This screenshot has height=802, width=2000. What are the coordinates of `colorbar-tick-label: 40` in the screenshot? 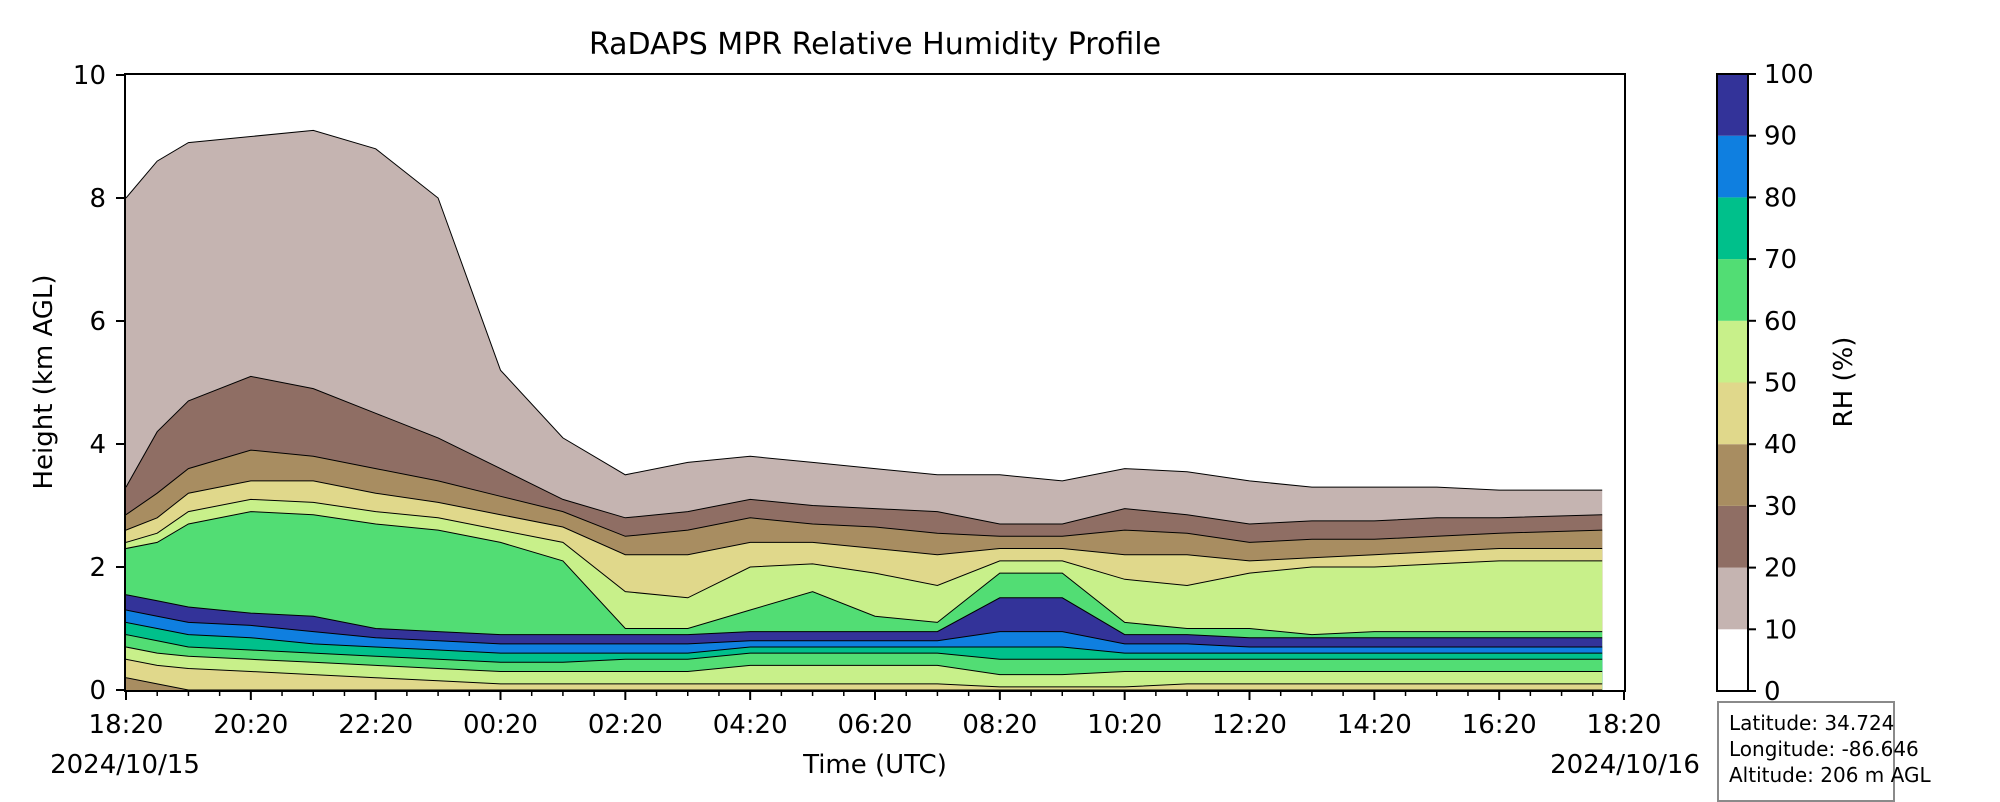 It's located at (1780, 445).